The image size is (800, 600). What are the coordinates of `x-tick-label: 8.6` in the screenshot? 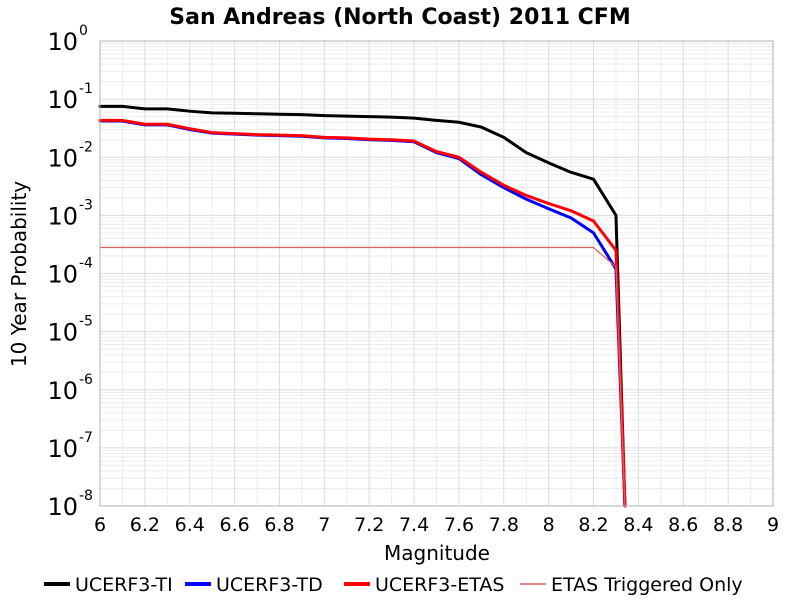 It's located at (683, 525).